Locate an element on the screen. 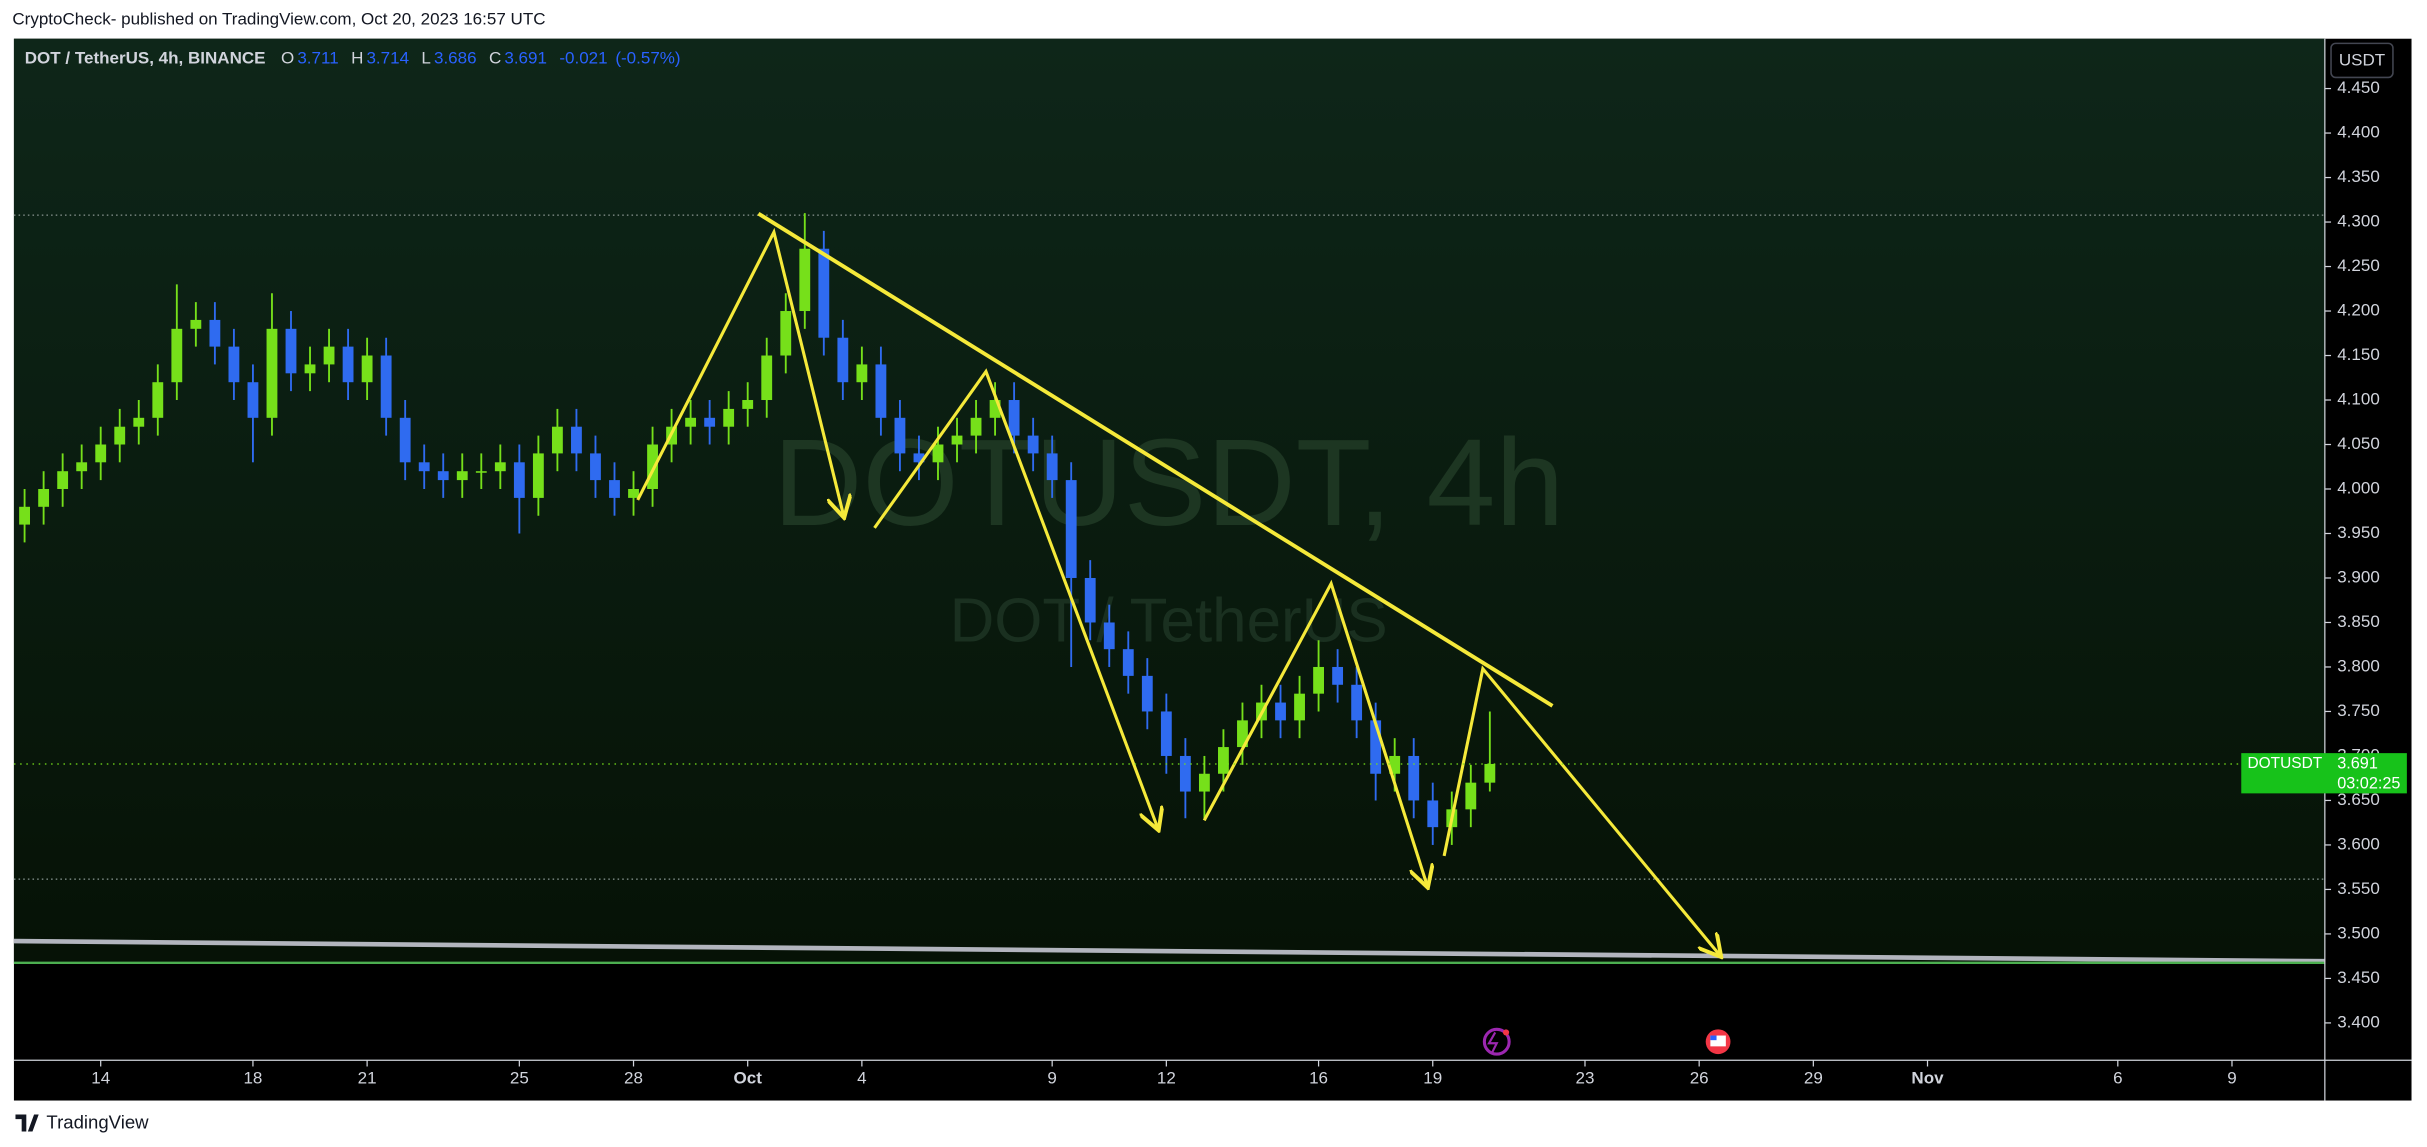 This screenshot has height=1147, width=2427. event-icon is located at coordinates (1496, 1041).